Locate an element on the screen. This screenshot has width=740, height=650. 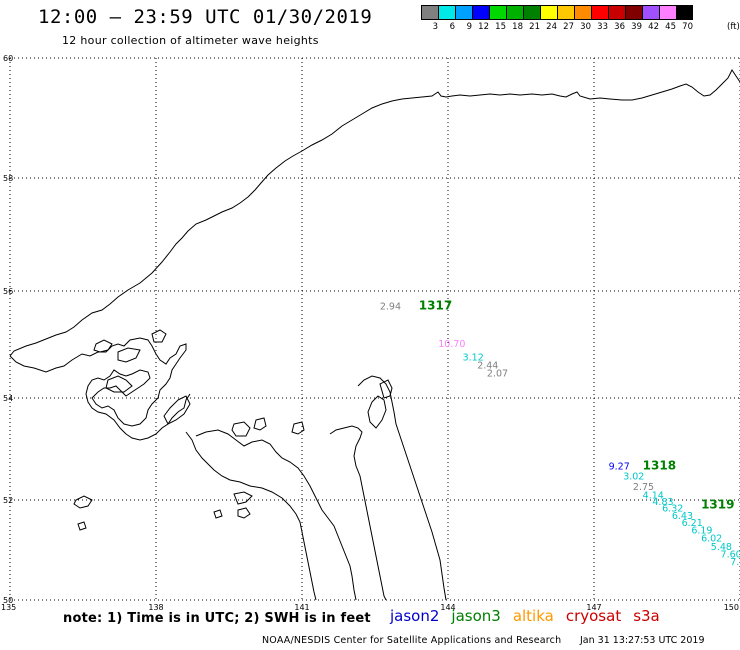
wave-height-label: 3.02 is located at coordinates (633, 477).